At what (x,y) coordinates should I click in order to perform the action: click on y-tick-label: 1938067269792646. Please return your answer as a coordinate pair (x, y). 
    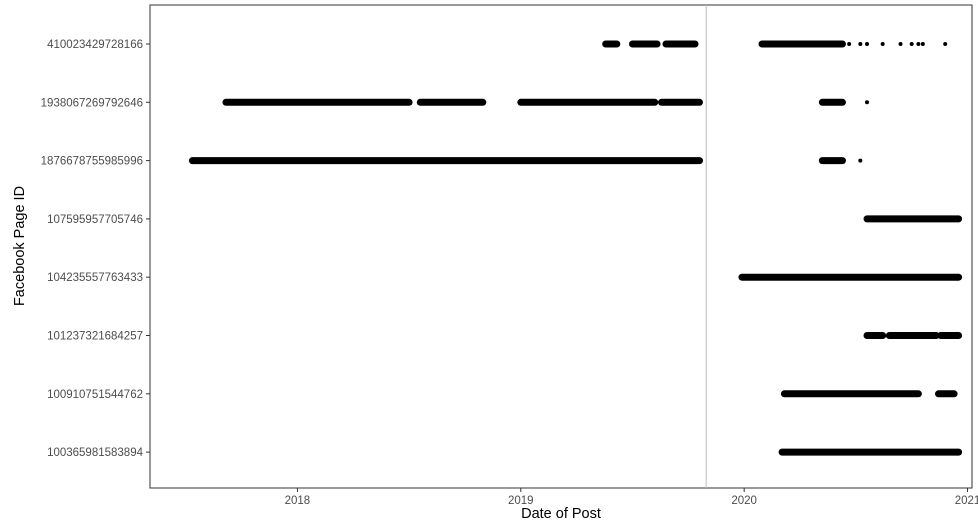
    Looking at the image, I should click on (92, 103).